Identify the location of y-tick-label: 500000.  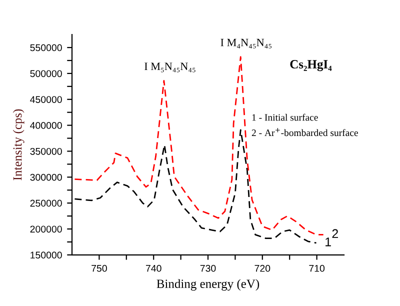
(46, 74).